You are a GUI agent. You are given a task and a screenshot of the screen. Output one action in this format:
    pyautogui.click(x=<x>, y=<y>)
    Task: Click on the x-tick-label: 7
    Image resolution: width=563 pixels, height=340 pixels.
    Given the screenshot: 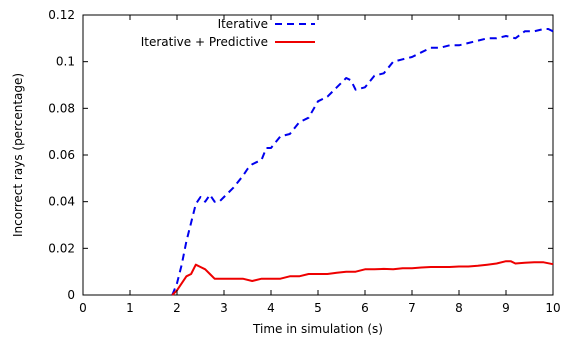 What is the action you would take?
    pyautogui.click(x=412, y=308)
    